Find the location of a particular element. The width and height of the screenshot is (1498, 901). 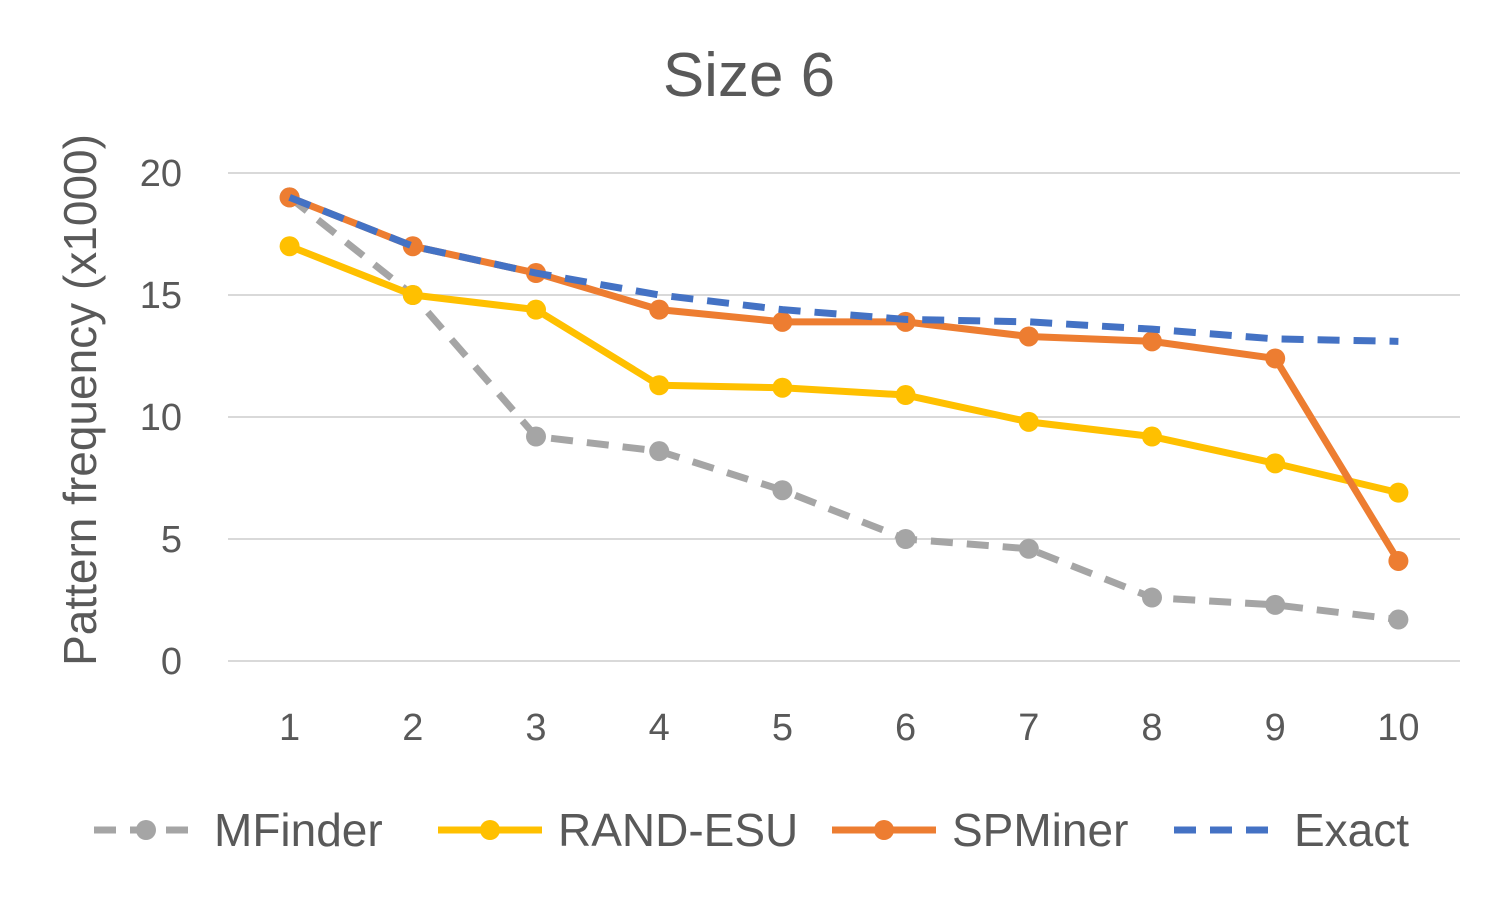

legend-item-rand-esu: RAND-ESU is located at coordinates (618, 830).